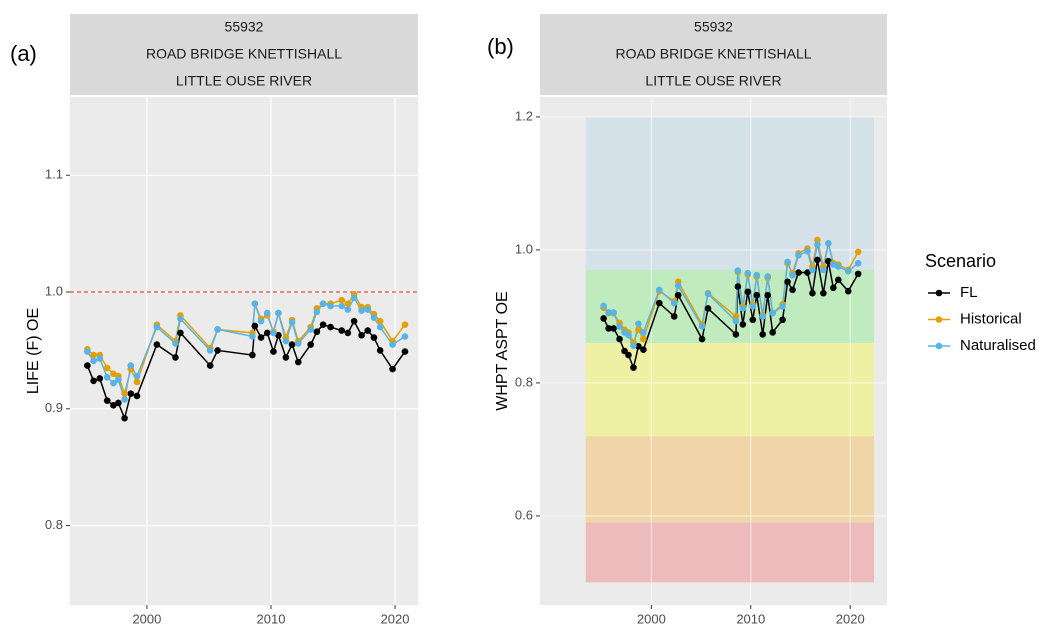 This screenshot has width=1051, height=628. Describe the element at coordinates (960, 261) in the screenshot. I see `legend-title: Scenario` at that location.